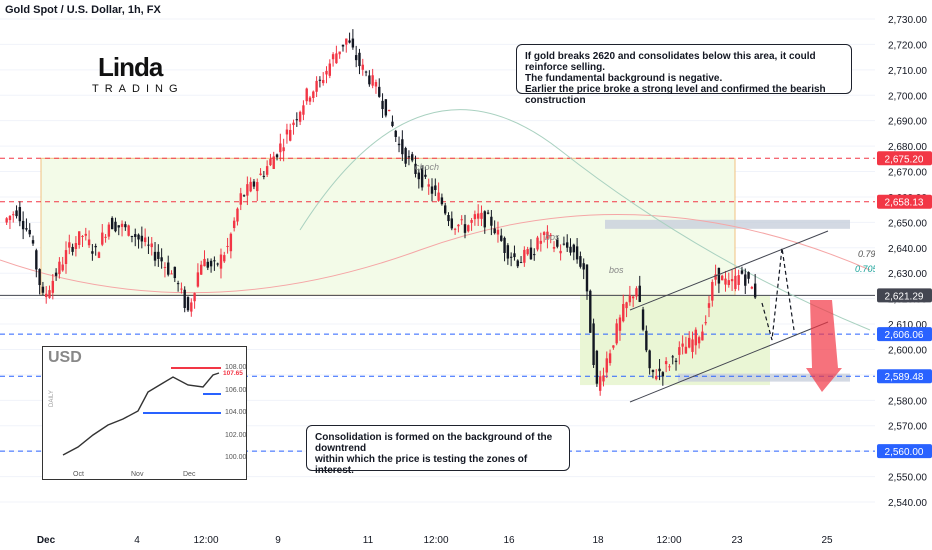 The height and width of the screenshot is (550, 932). Describe the element at coordinates (907, 45) in the screenshot. I see `y-tick-label: 2,720.00` at that location.